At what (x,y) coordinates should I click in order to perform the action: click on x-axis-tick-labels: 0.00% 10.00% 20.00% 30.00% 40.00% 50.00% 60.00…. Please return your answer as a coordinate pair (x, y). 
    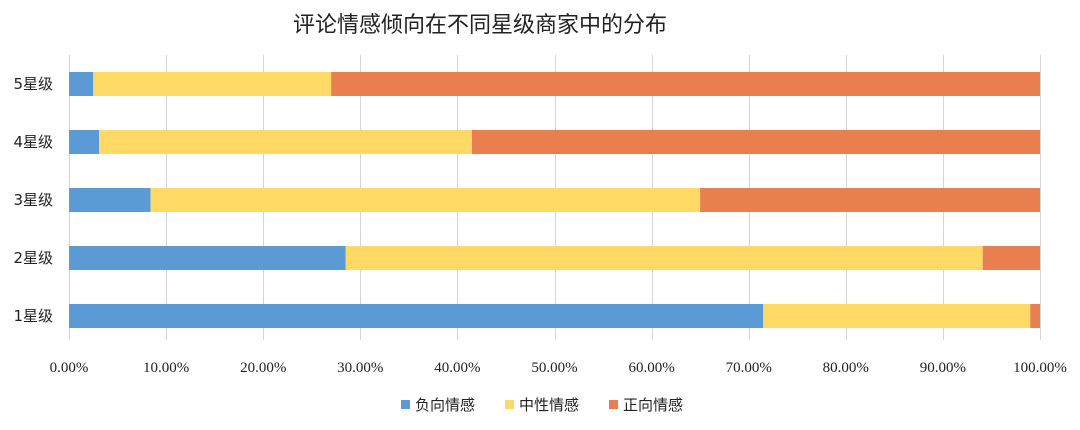
    Looking at the image, I should click on (558, 368).